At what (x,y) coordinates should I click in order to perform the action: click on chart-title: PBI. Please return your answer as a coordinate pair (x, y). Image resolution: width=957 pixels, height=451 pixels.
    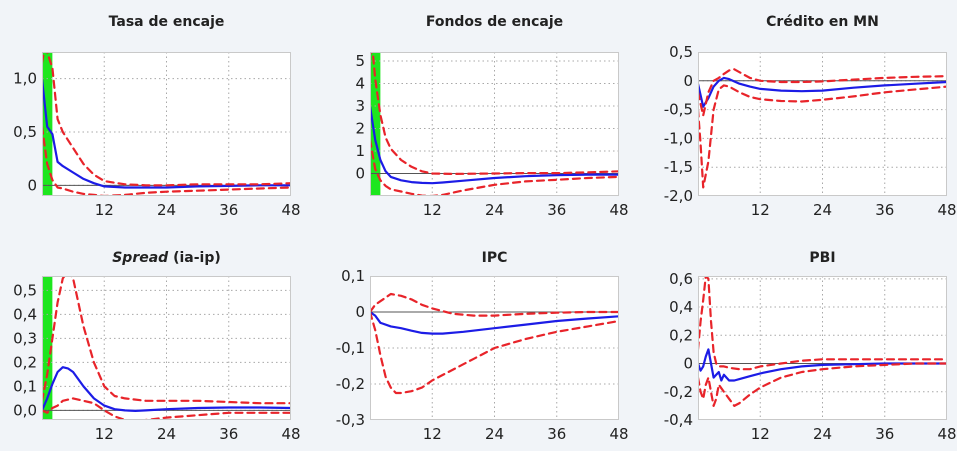
    Looking at the image, I should click on (822, 258).